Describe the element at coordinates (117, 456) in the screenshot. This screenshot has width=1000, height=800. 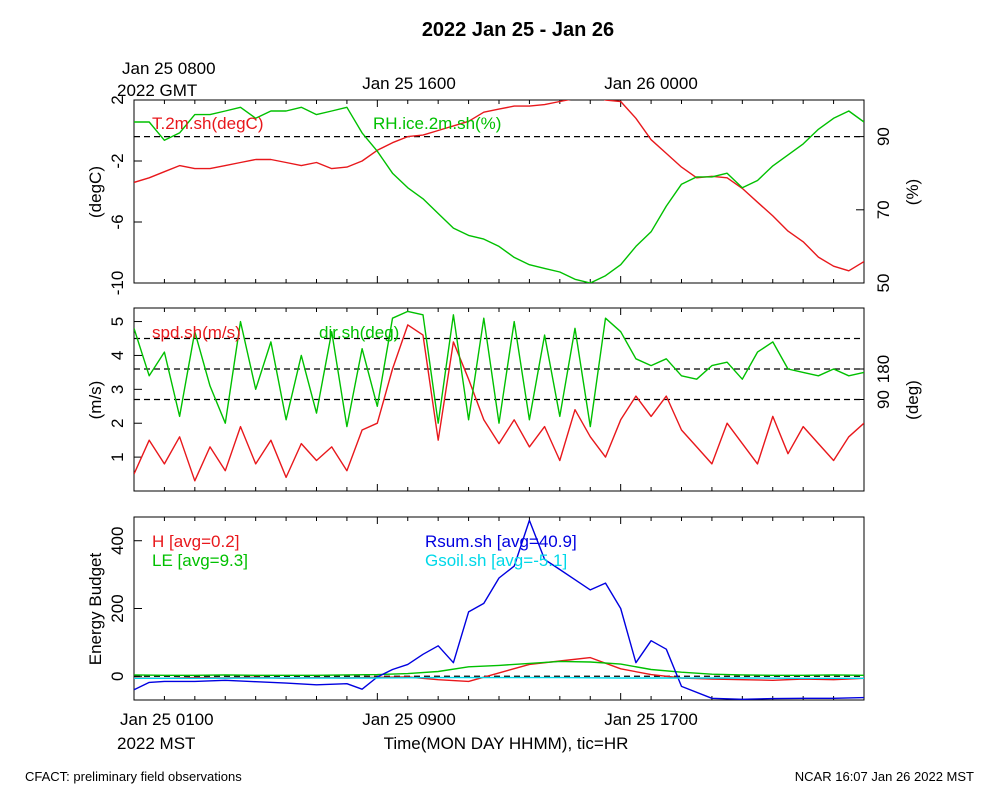
I see `y-tick-label-left: 1` at that location.